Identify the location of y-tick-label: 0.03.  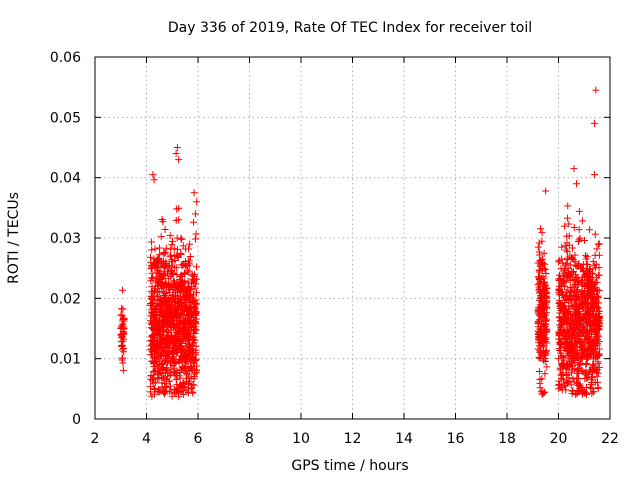
(65, 239).